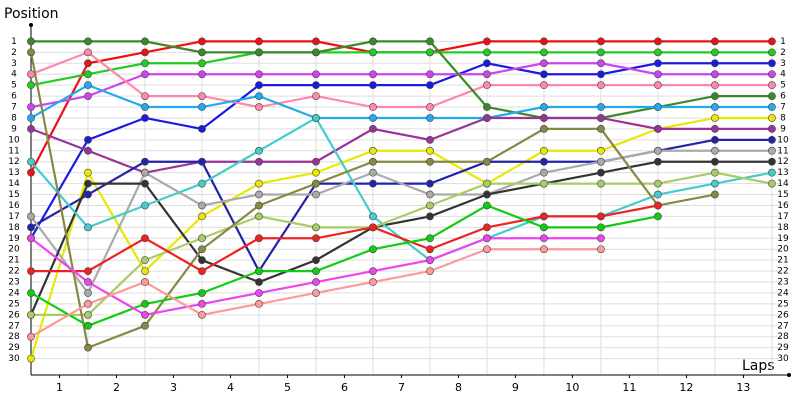  I want to click on x-tick-label: 1, so click(59, 387).